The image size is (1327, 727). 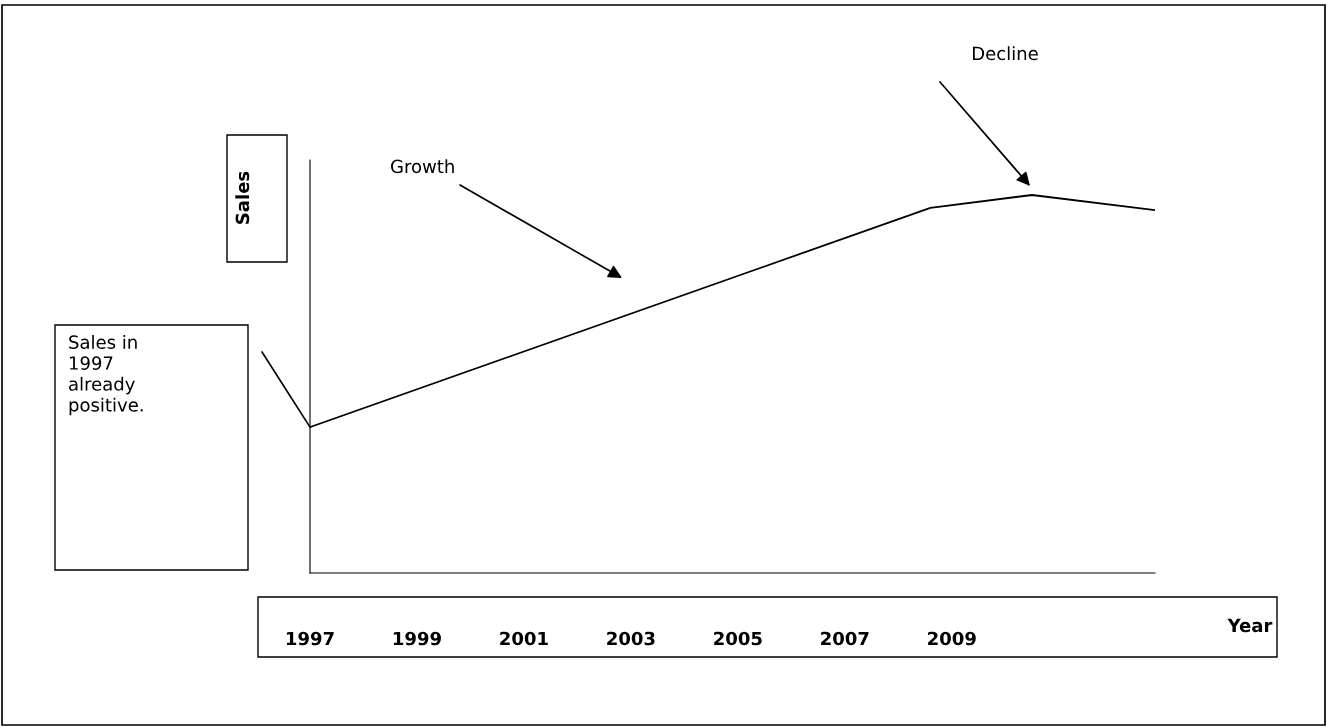 I want to click on x-tick-label: 2003, so click(x=631, y=638).